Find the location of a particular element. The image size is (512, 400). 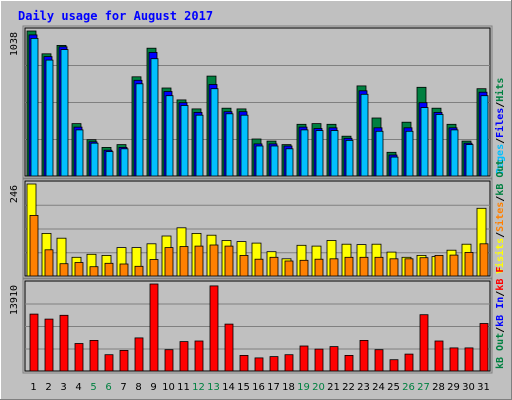

legend-entry: Visits is located at coordinates (500, 256).